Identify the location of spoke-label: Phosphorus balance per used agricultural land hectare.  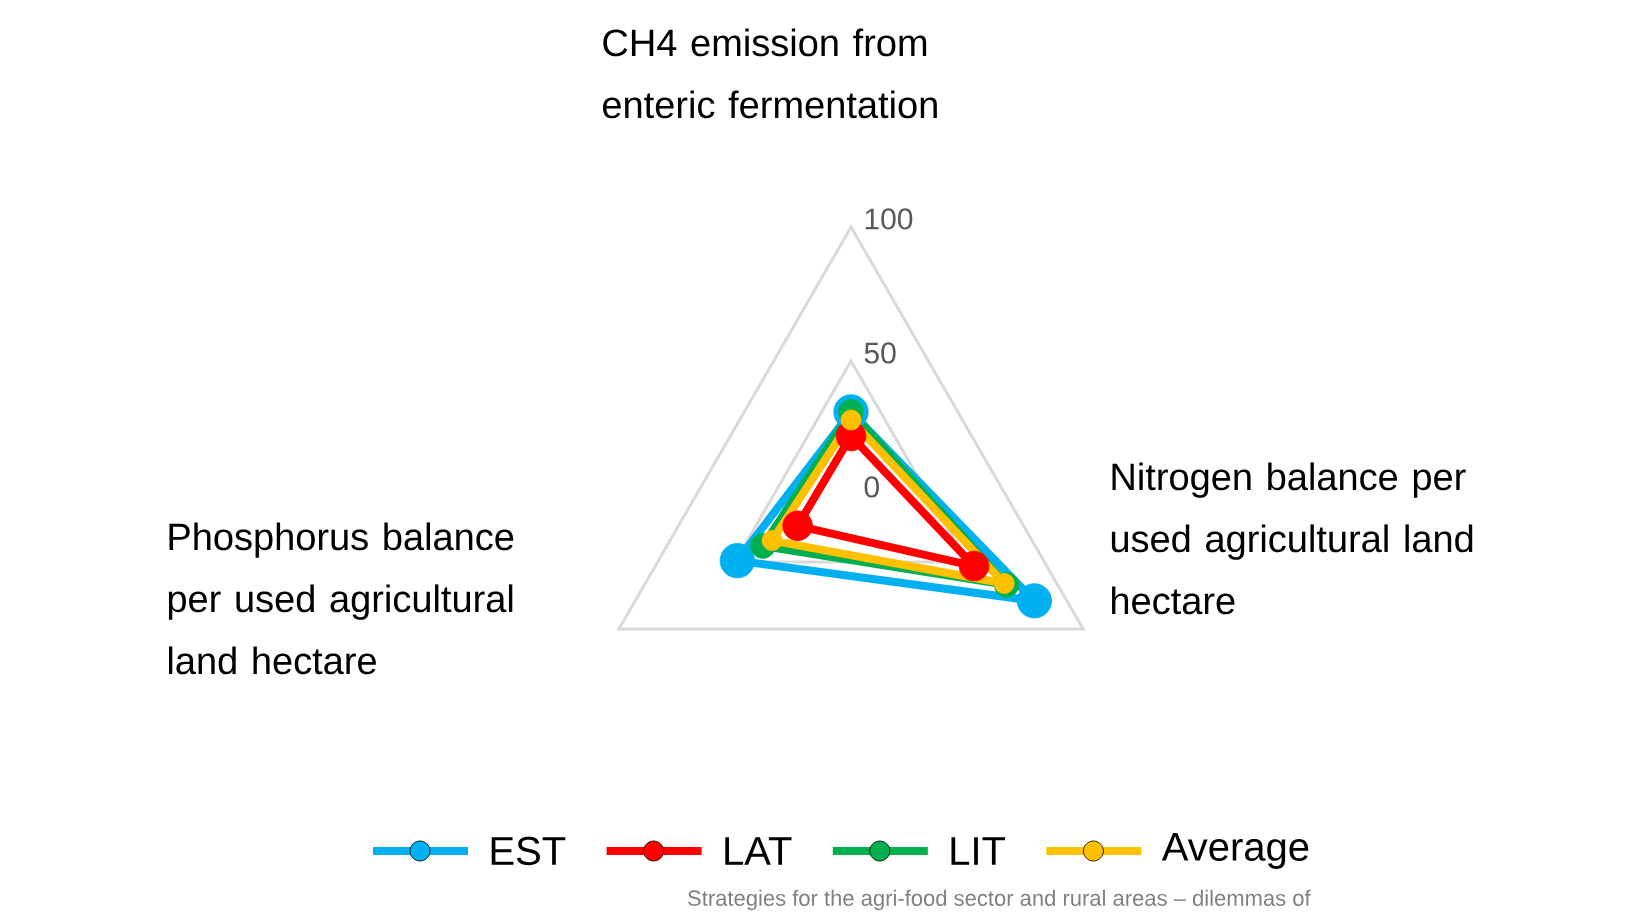
(341, 598).